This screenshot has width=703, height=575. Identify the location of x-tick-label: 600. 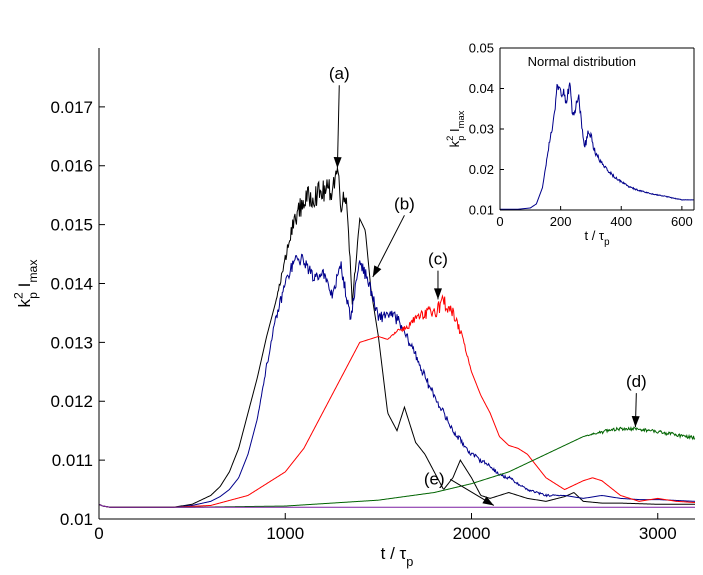
(682, 221).